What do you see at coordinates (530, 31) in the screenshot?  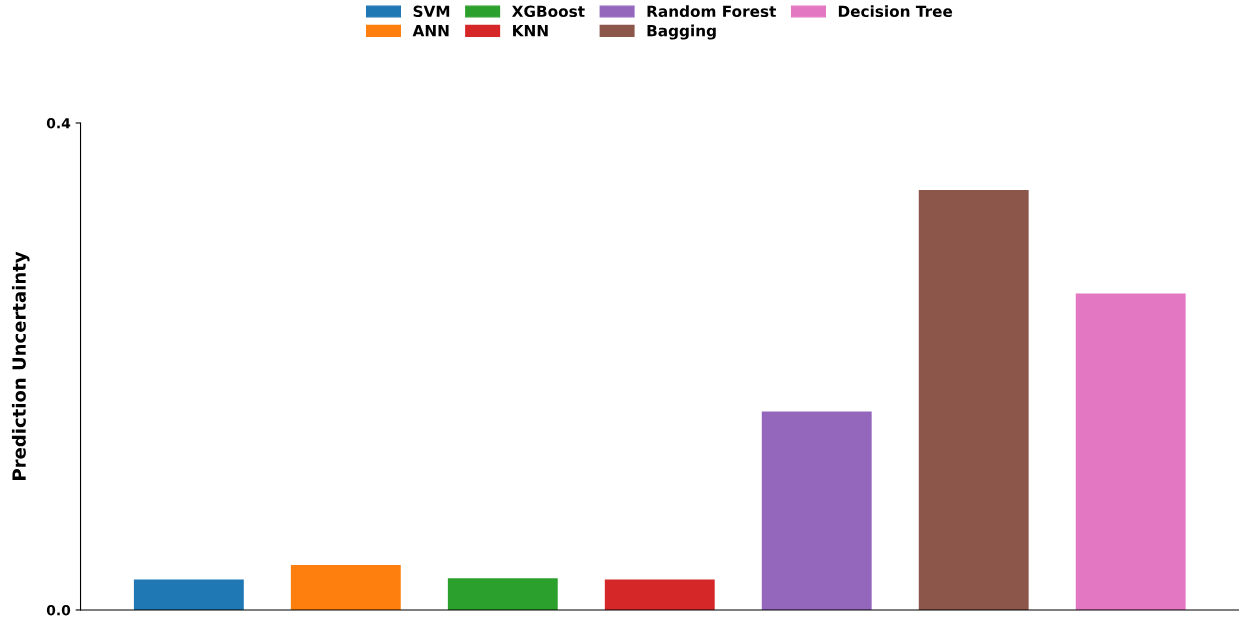 I see `legend-label: KNN` at bounding box center [530, 31].